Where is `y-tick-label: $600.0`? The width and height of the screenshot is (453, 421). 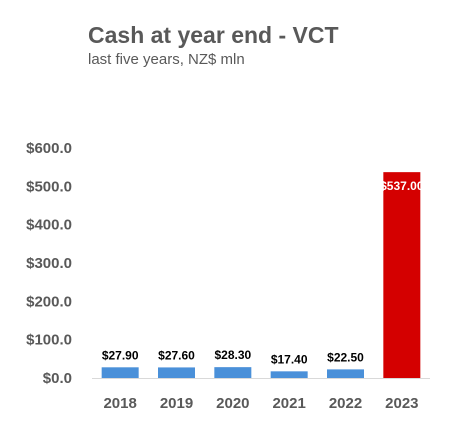 y-tick-label: $600.0 is located at coordinates (49, 148).